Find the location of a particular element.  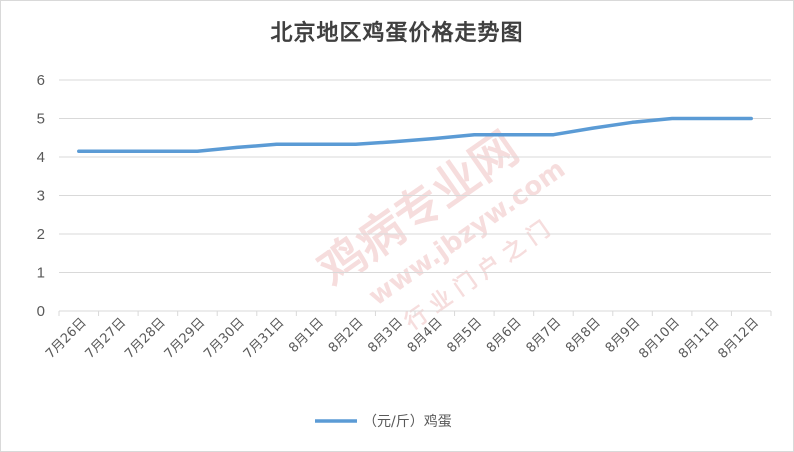

y-tick-label: 2 is located at coordinates (41, 234).